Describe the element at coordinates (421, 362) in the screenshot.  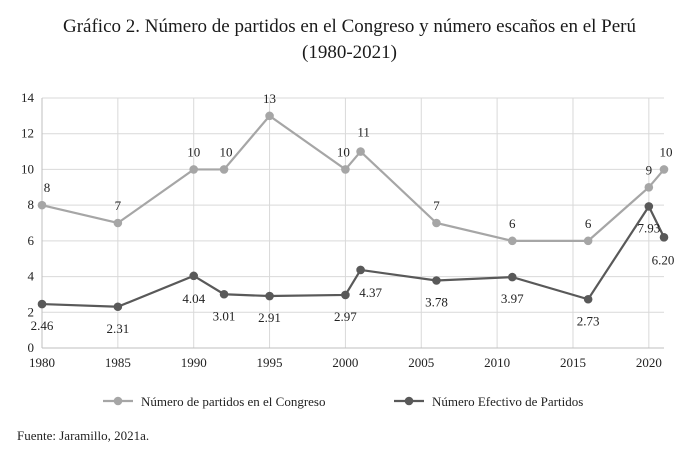
I see `x-tick-label: 2005` at that location.